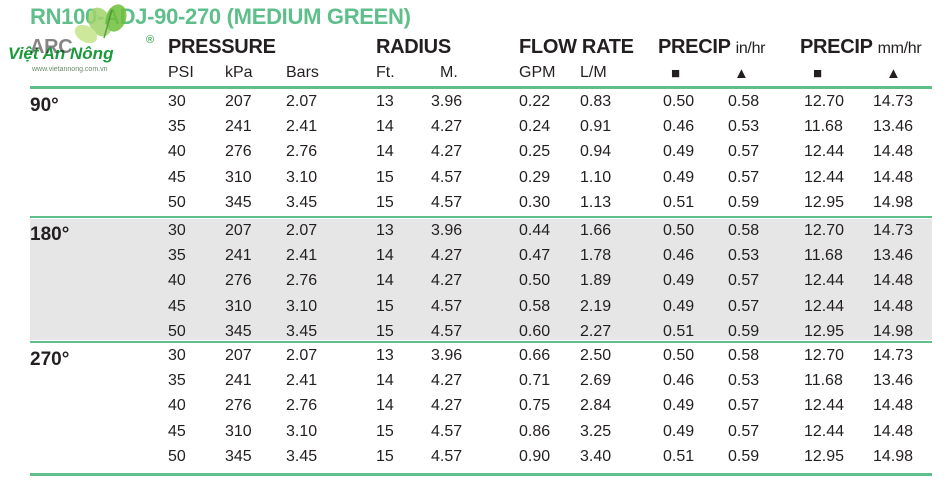  Describe the element at coordinates (596, 331) in the screenshot. I see `cell-flow-lm: 2.27` at that location.